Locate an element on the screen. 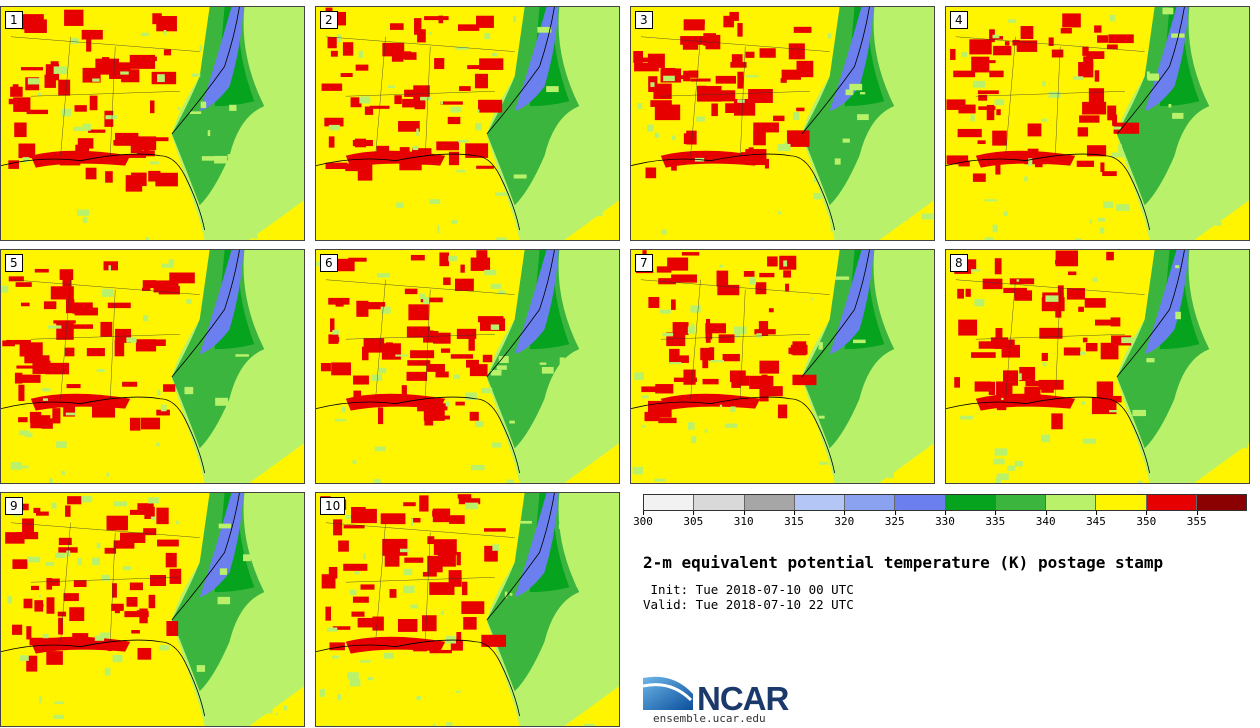  ensemble-member-map: 10 is located at coordinates (467, 609).